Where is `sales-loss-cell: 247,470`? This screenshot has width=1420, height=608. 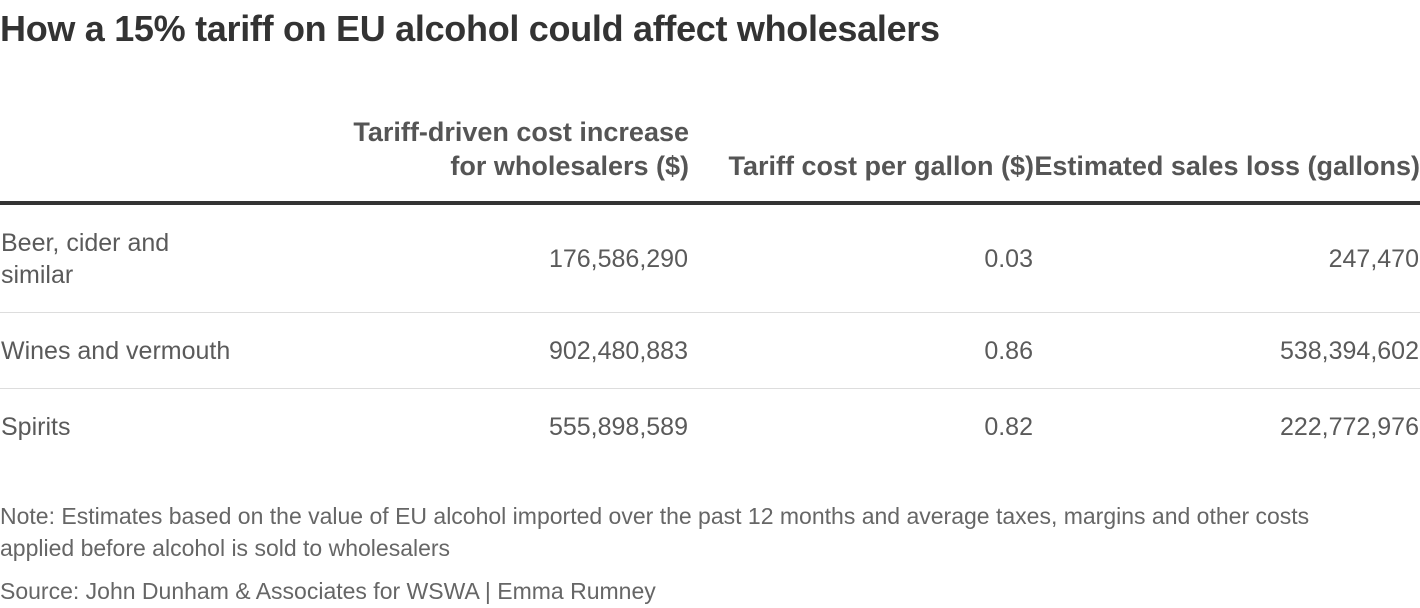
sales-loss-cell: 247,470 is located at coordinates (1227, 258).